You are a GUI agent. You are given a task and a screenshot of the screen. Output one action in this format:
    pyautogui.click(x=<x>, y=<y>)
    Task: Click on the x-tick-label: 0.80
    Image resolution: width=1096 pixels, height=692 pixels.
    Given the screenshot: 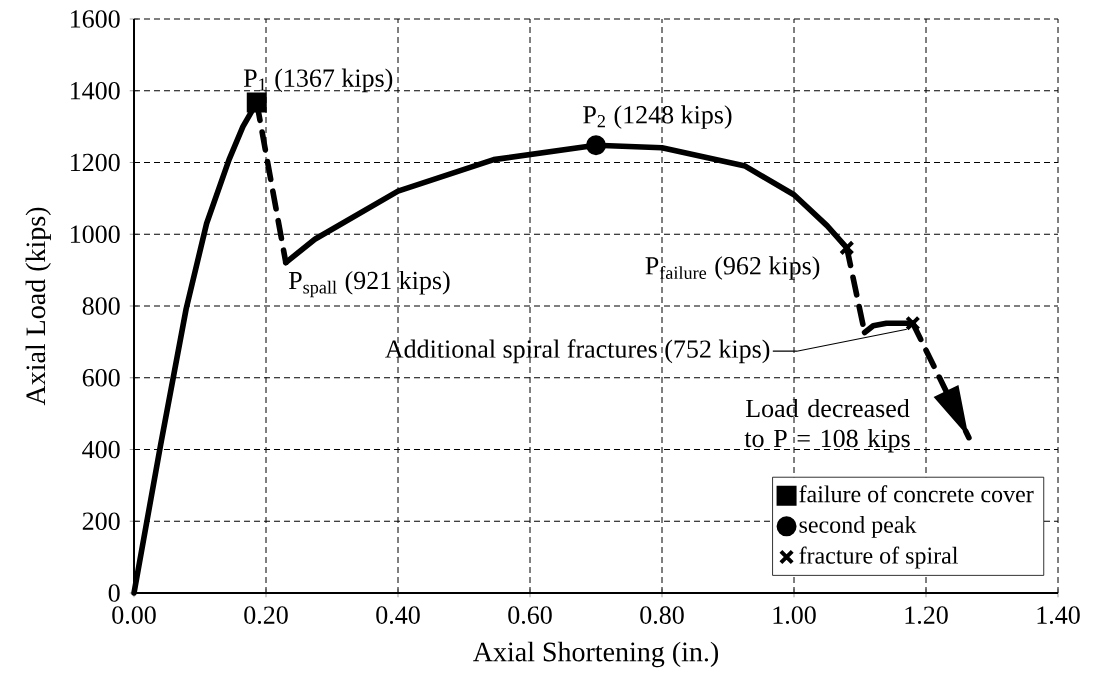 What is the action you would take?
    pyautogui.click(x=662, y=615)
    